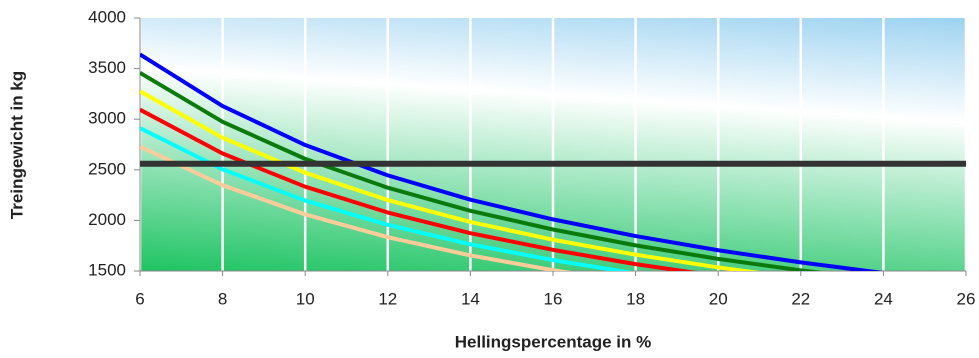  What do you see at coordinates (387, 298) in the screenshot?
I see `x-tick-label: 12` at bounding box center [387, 298].